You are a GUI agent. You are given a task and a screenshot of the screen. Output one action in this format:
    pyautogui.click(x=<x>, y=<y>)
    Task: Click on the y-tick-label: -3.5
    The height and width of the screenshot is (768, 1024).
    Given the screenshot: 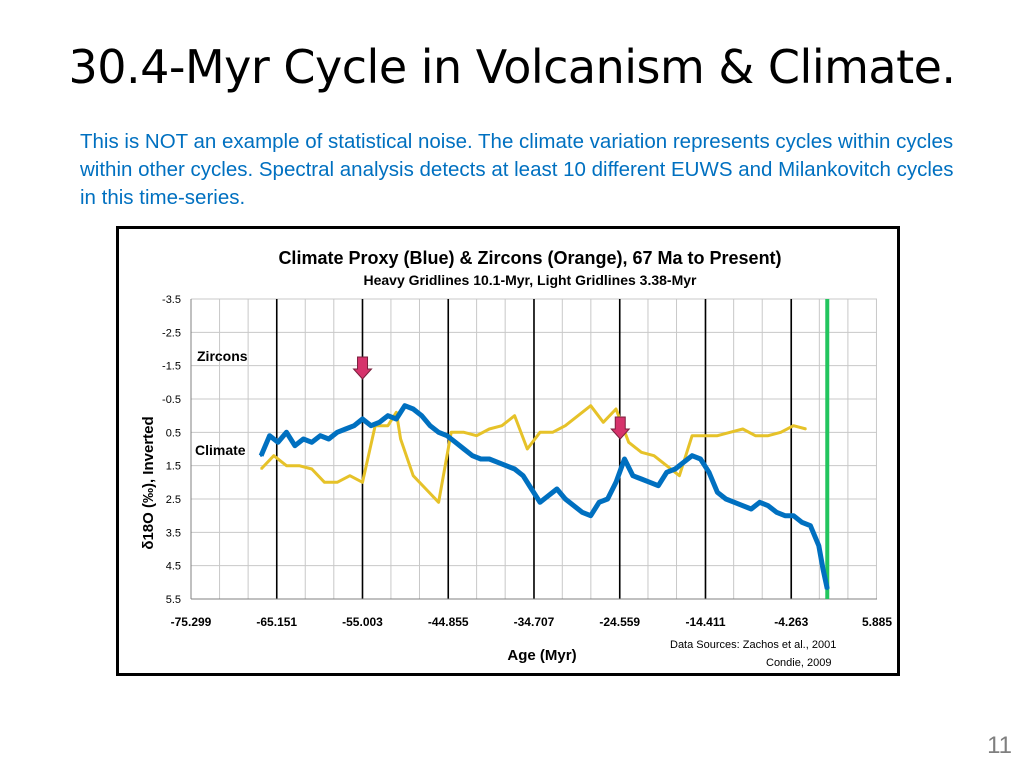 What is the action you would take?
    pyautogui.click(x=171, y=300)
    